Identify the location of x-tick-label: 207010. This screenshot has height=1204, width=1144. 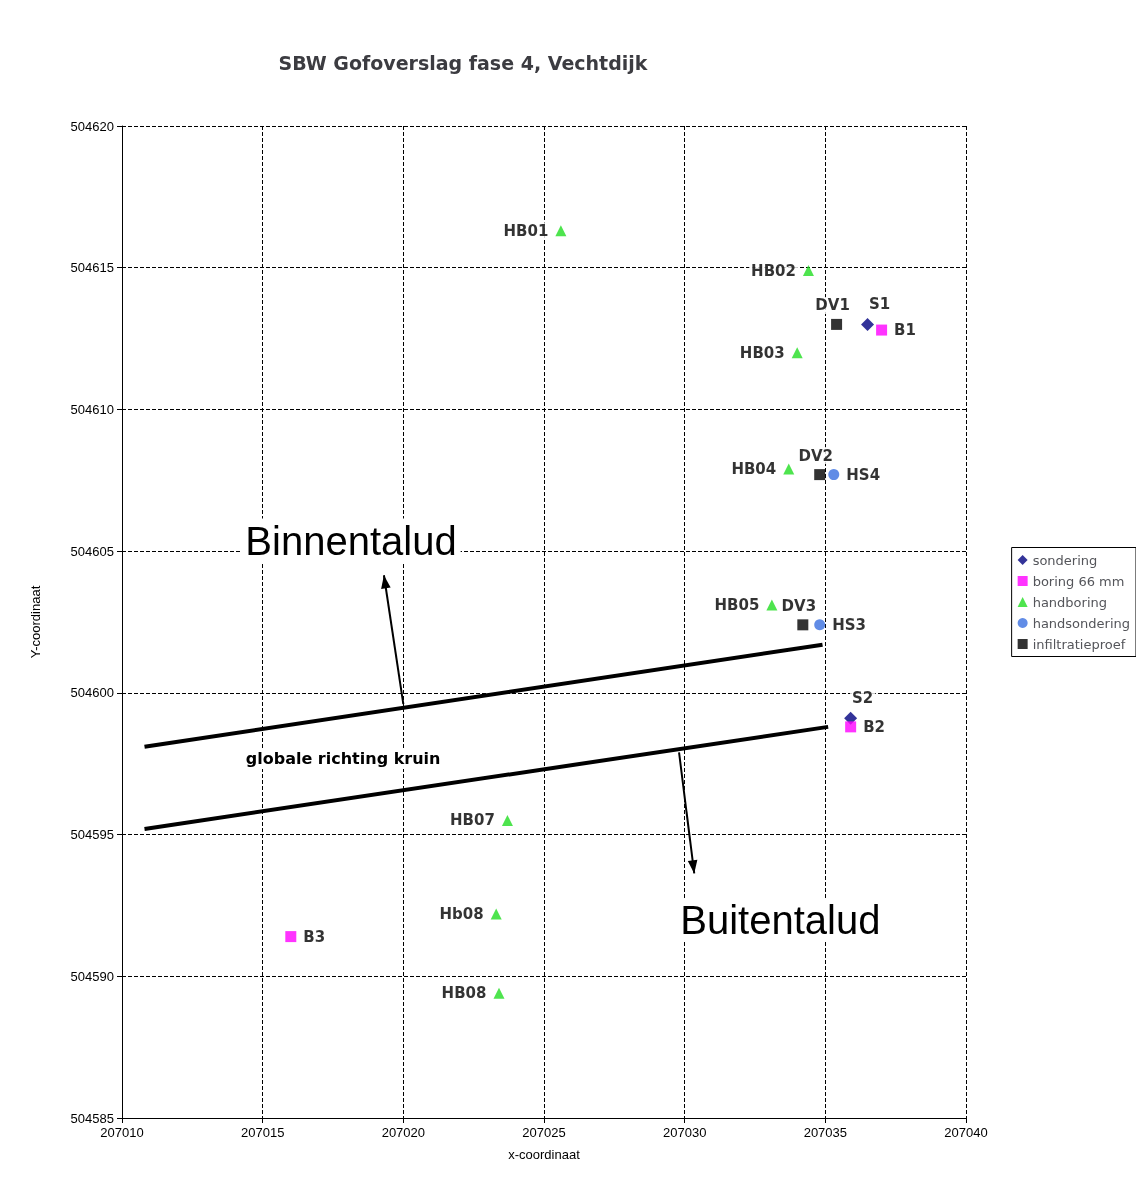
(122, 1132).